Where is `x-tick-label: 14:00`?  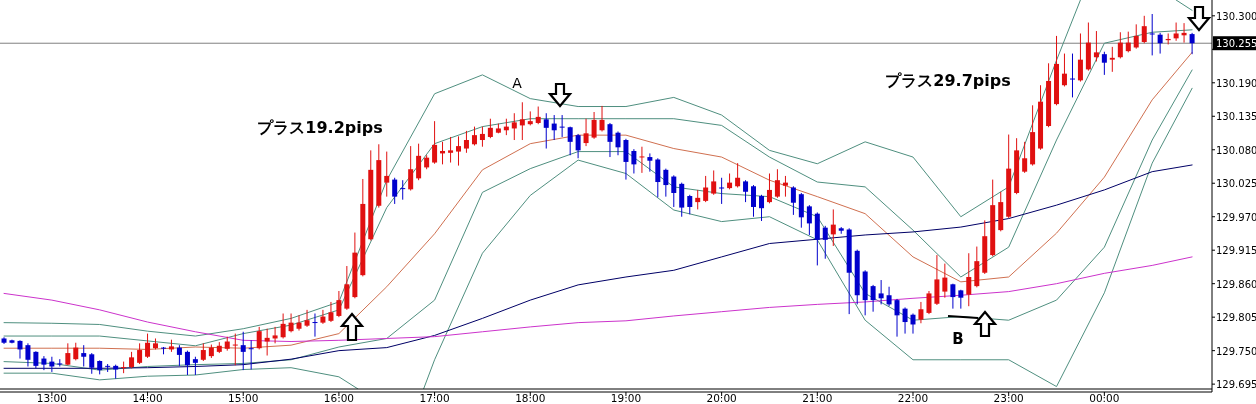 x-tick-label: 14:00 is located at coordinates (147, 398).